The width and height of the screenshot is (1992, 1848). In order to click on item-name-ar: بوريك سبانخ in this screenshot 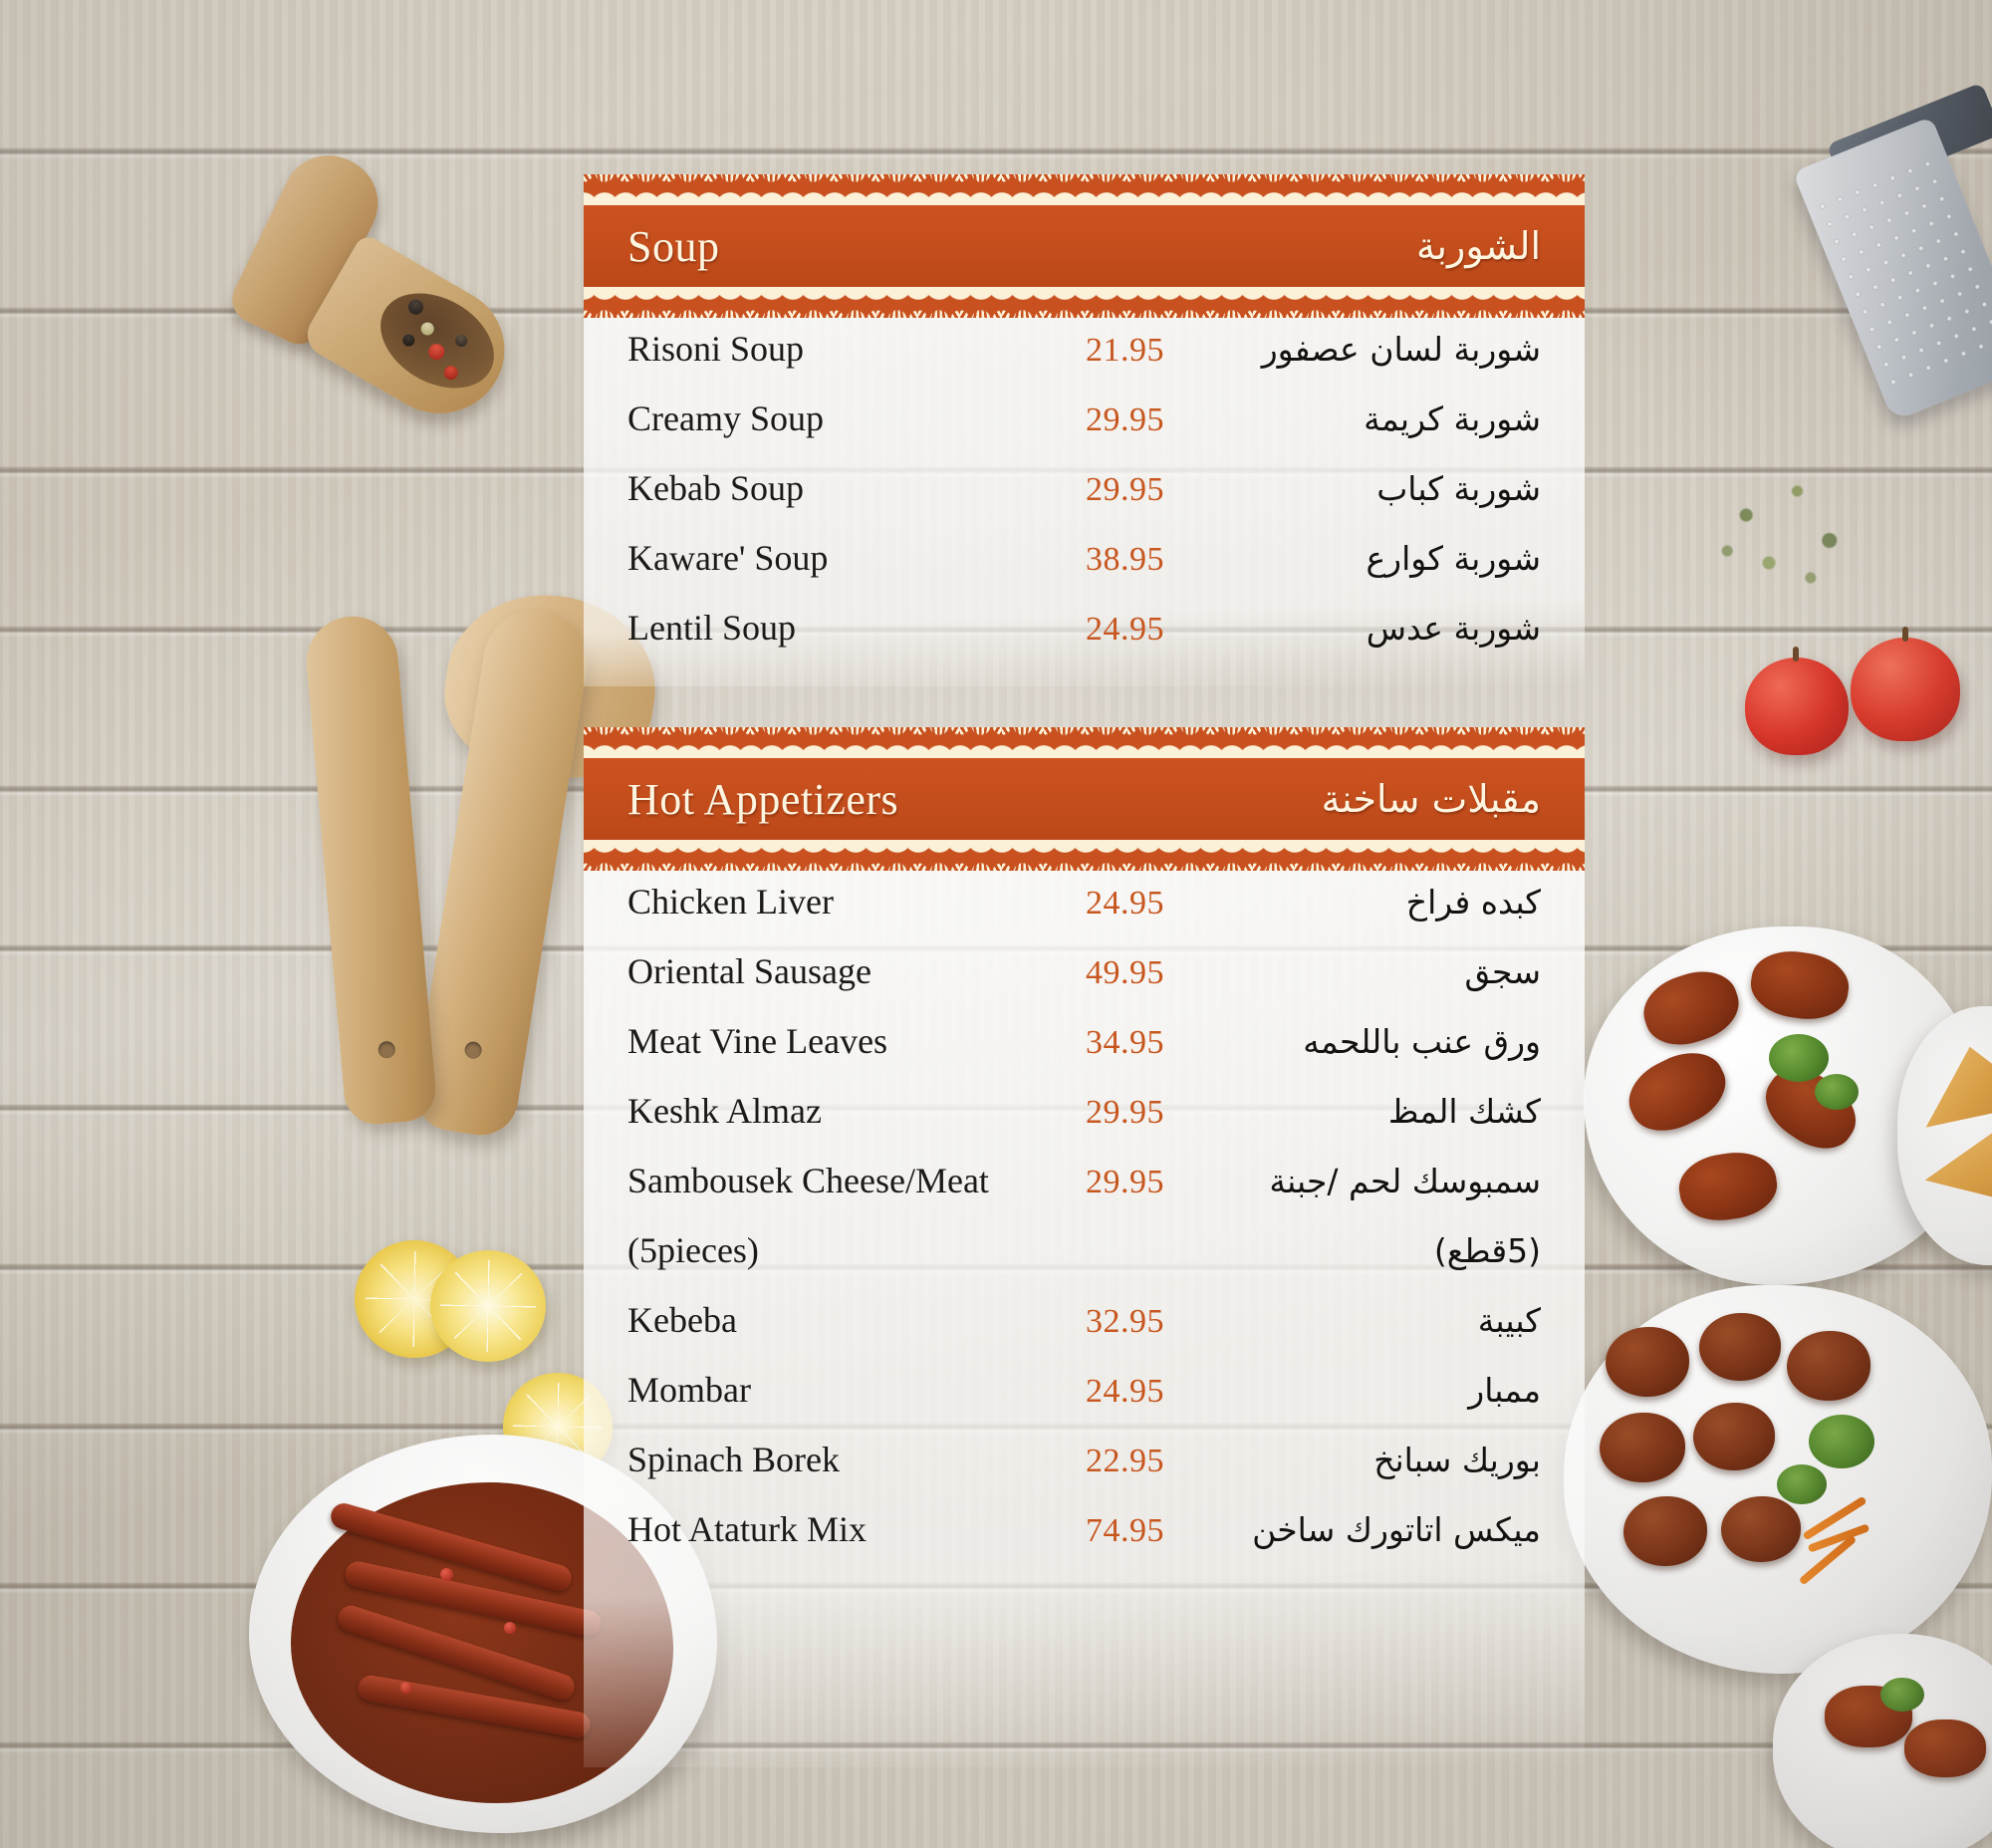, I will do `click(1457, 1460)`.